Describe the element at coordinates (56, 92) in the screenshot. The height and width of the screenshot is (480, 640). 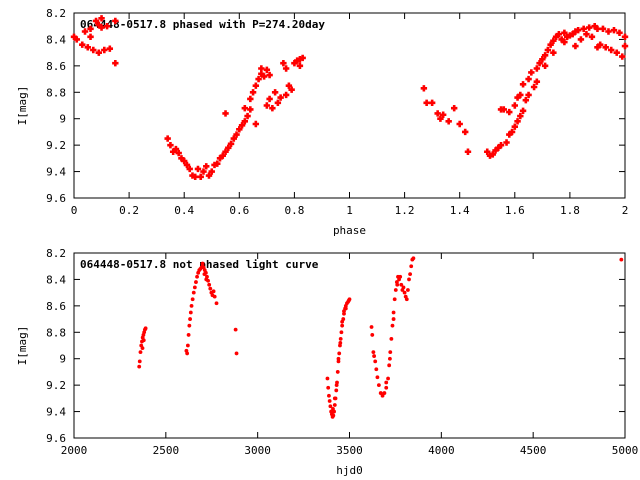
I see `y-tick-label: 8.8` at that location.